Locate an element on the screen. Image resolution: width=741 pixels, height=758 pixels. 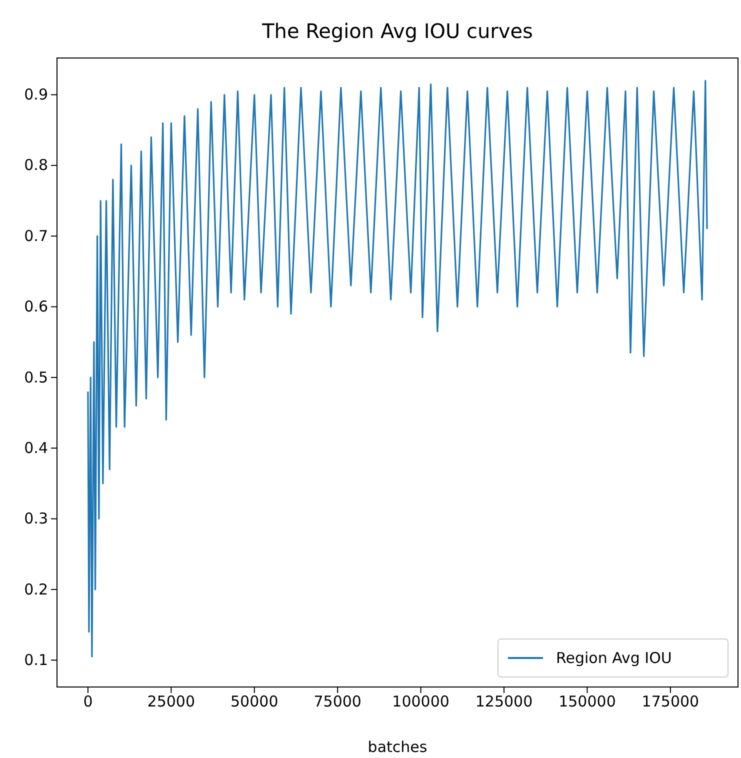
y-tick-label: 0.1 is located at coordinates (36, 659).